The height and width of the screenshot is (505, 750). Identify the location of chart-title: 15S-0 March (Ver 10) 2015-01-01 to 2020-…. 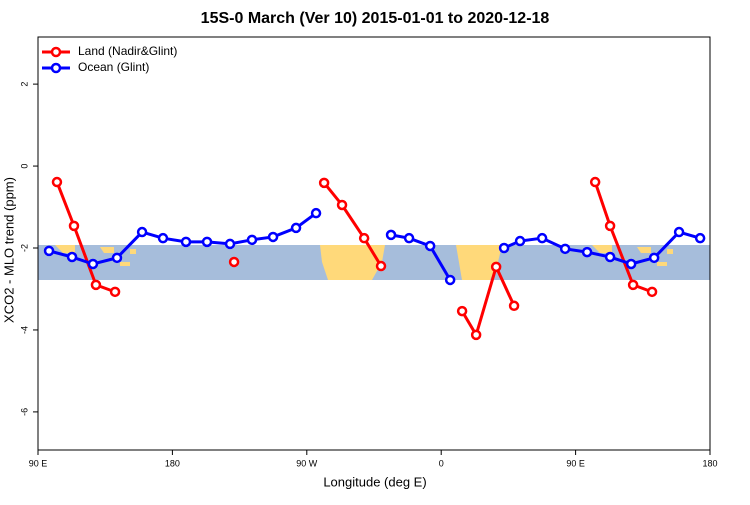
(375, 18).